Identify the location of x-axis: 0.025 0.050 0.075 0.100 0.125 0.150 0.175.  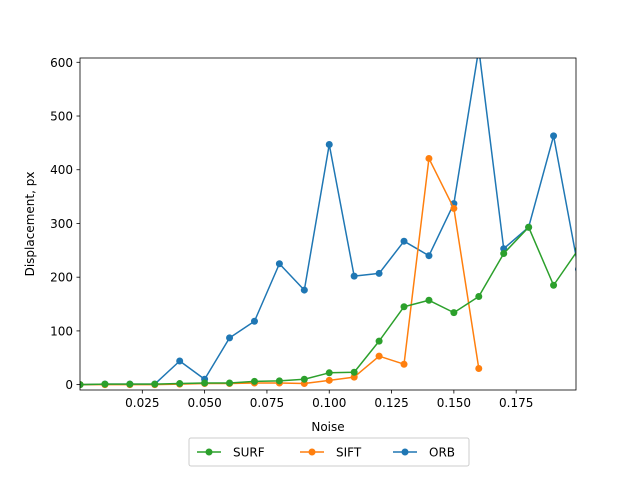
(329, 400).